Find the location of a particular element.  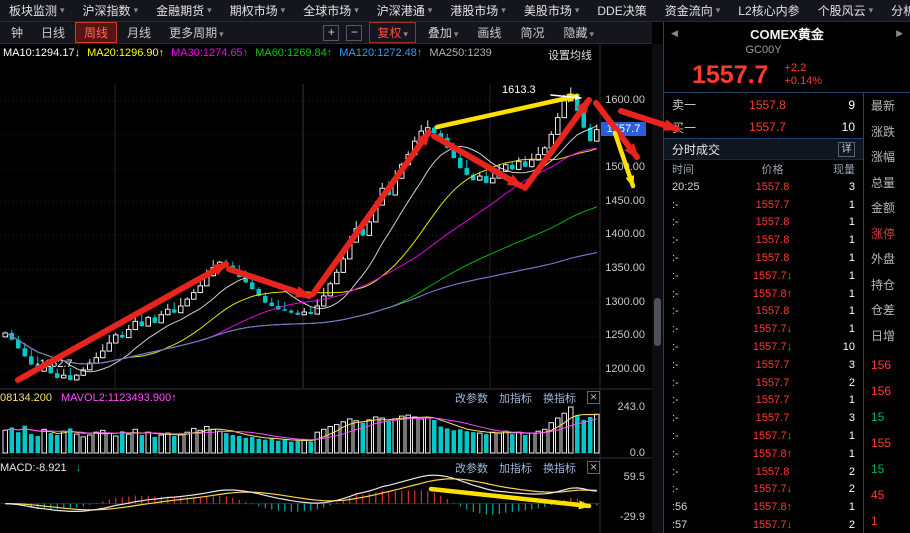

quote-field-label: 涨幅 is located at coordinates (883, 157).